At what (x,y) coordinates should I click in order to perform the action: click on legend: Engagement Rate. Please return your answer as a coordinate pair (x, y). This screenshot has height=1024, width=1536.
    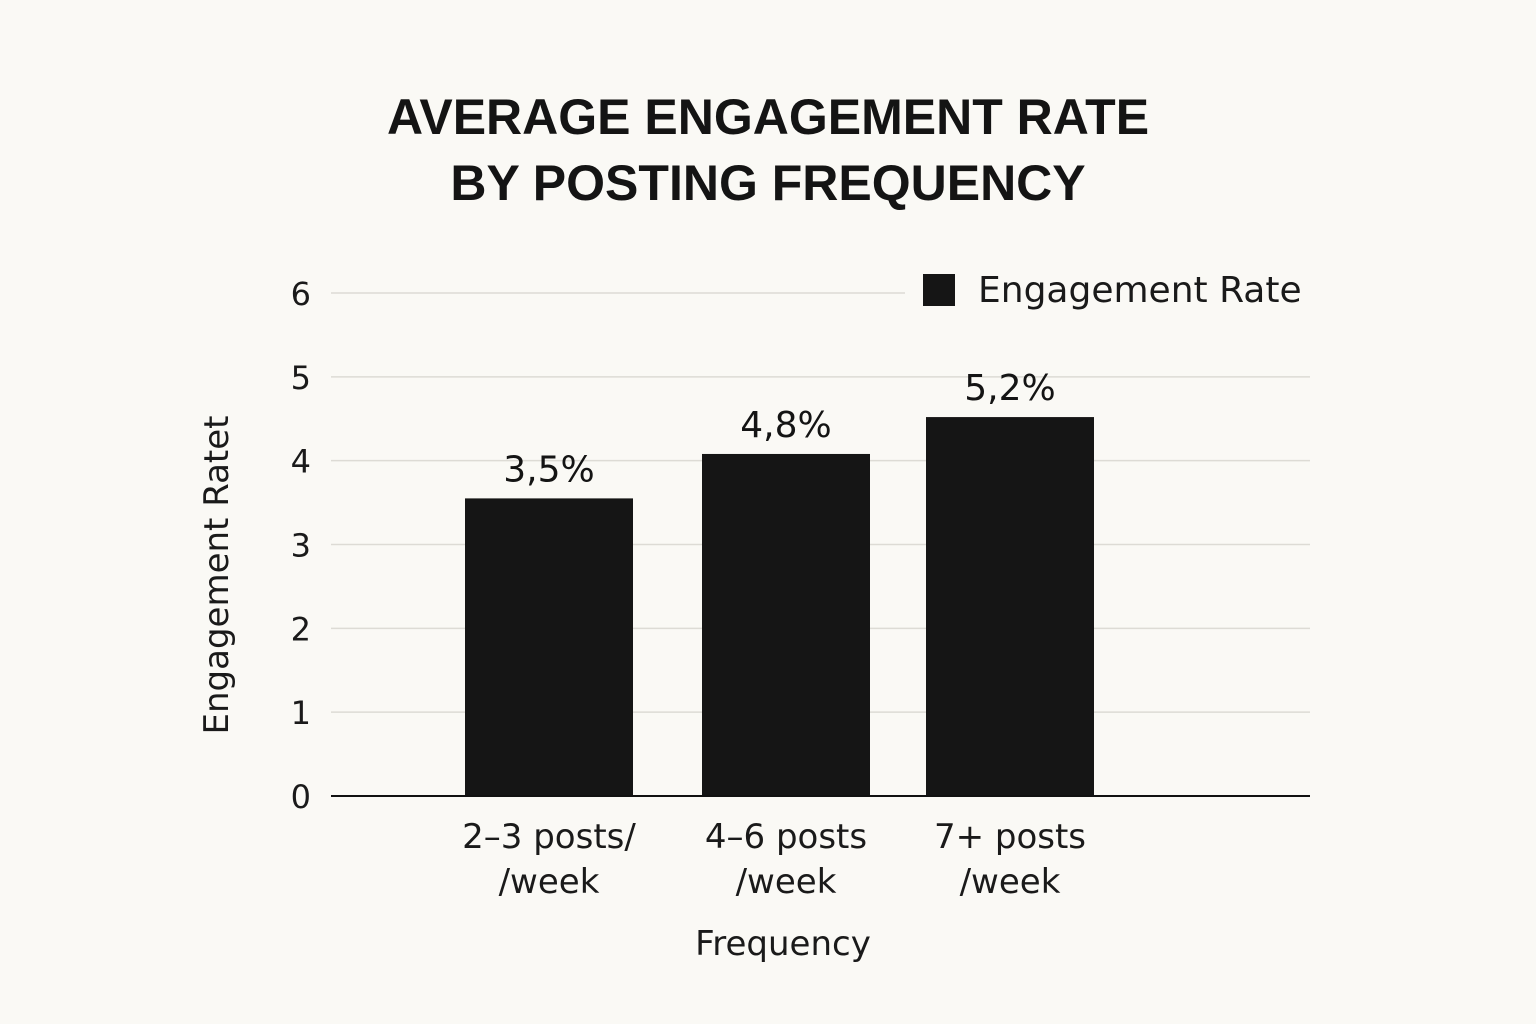
    Looking at the image, I should click on (1112, 290).